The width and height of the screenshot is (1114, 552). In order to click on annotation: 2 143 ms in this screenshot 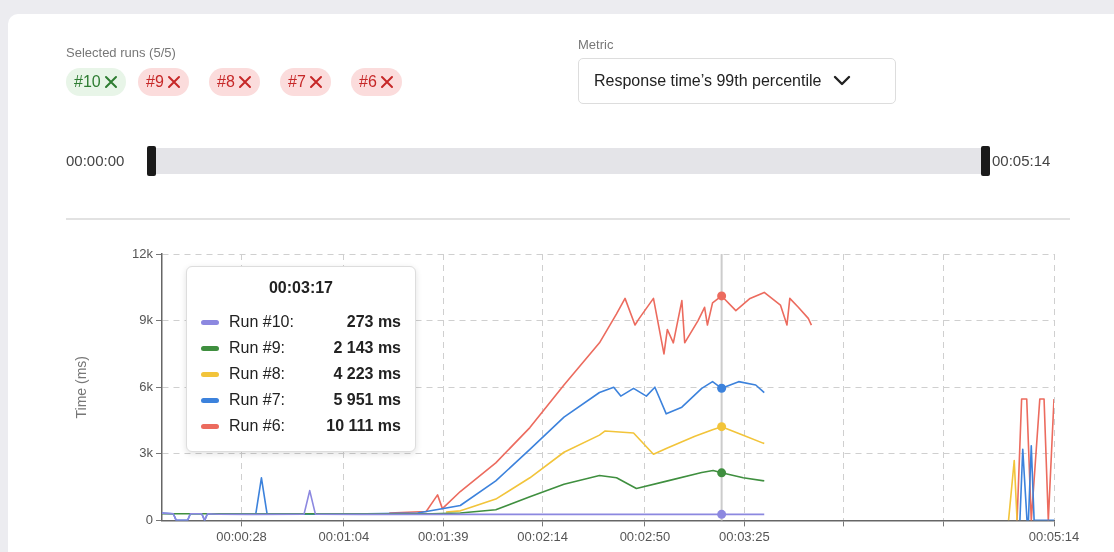, I will do `click(367, 348)`.